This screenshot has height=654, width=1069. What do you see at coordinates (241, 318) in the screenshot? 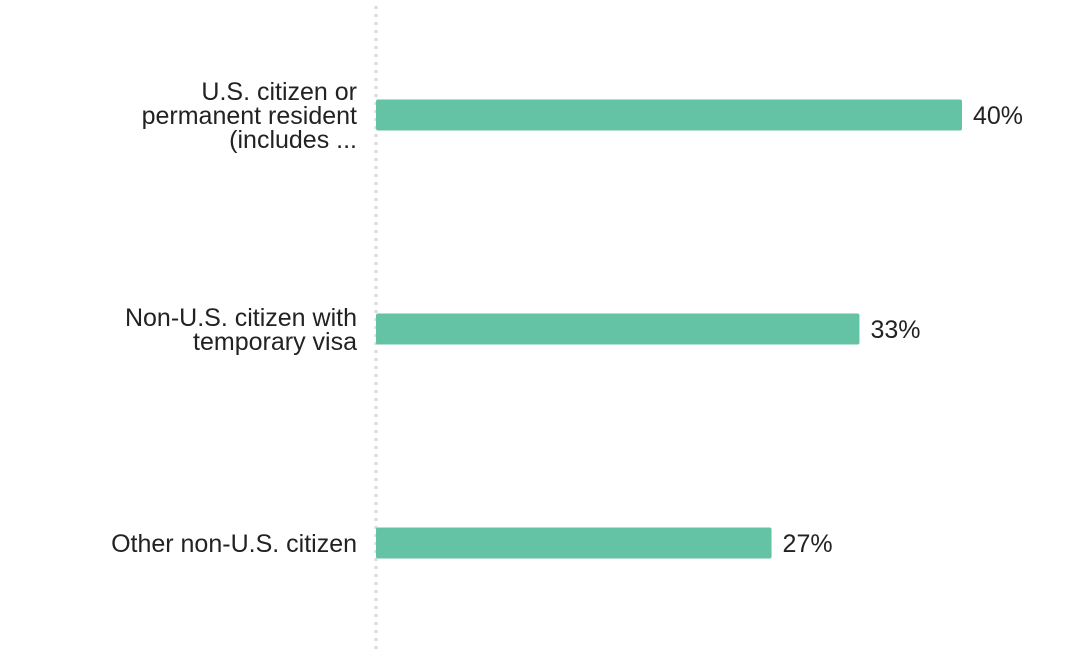
I see `category-label-1-line-0: Non-U.S. citizen with` at bounding box center [241, 318].